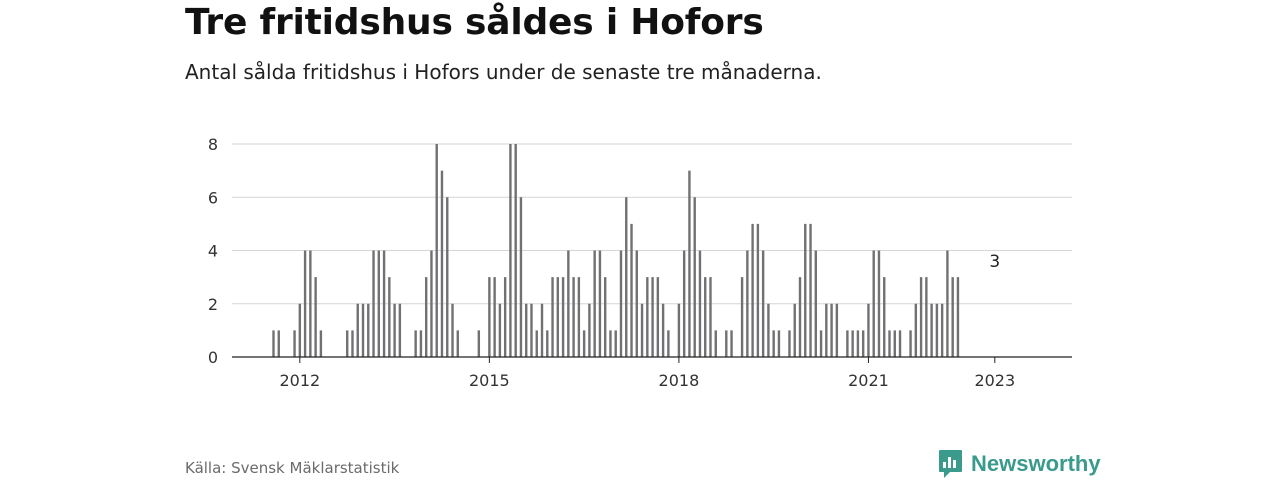 This screenshot has width=1280, height=480. Describe the element at coordinates (213, 144) in the screenshot. I see `y-tick-label: 8` at that location.